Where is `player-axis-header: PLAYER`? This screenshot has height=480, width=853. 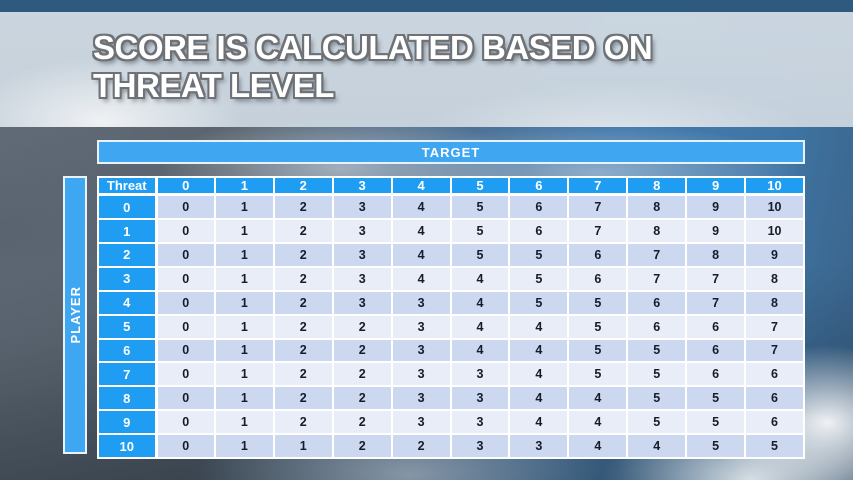
player-axis-header: PLAYER is located at coordinates (75, 315).